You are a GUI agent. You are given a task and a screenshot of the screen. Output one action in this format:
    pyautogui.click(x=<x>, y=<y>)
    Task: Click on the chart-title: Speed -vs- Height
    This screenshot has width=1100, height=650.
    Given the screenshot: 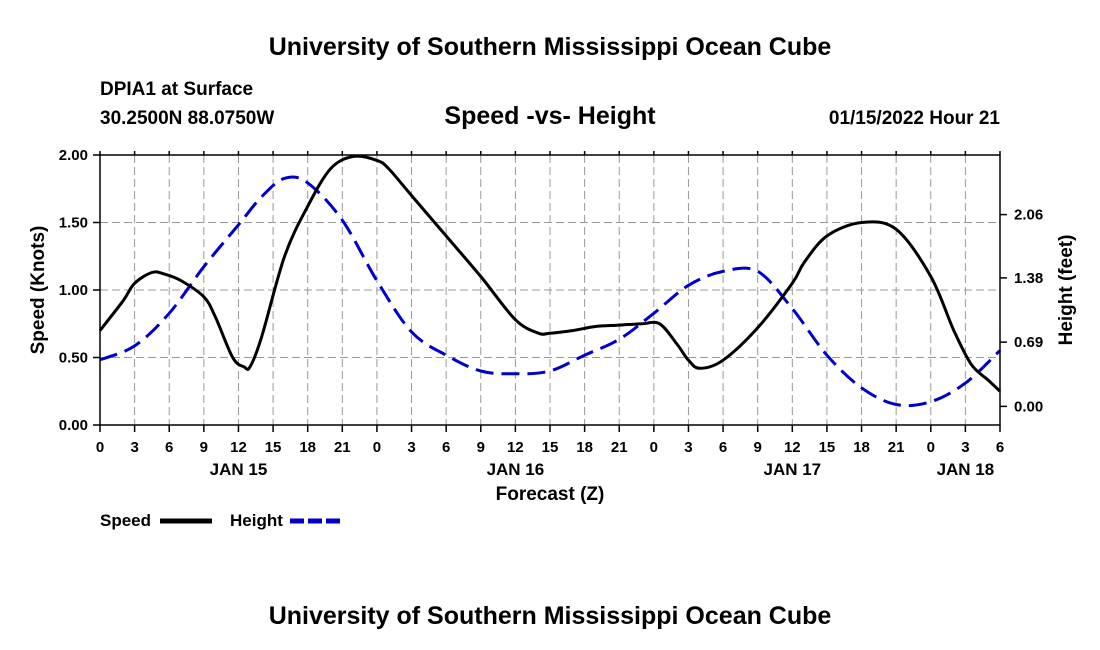 What is the action you would take?
    pyautogui.click(x=550, y=116)
    